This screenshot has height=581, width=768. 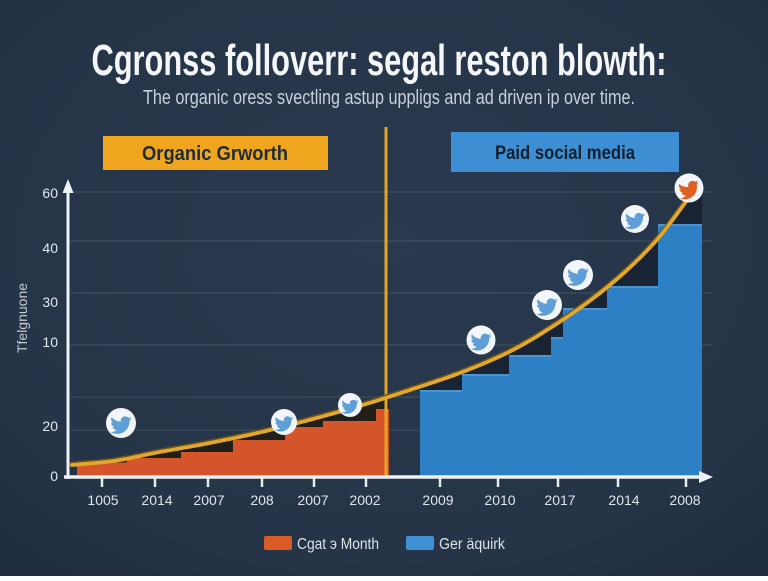 I want to click on svg-text: 60, so click(x=50, y=193).